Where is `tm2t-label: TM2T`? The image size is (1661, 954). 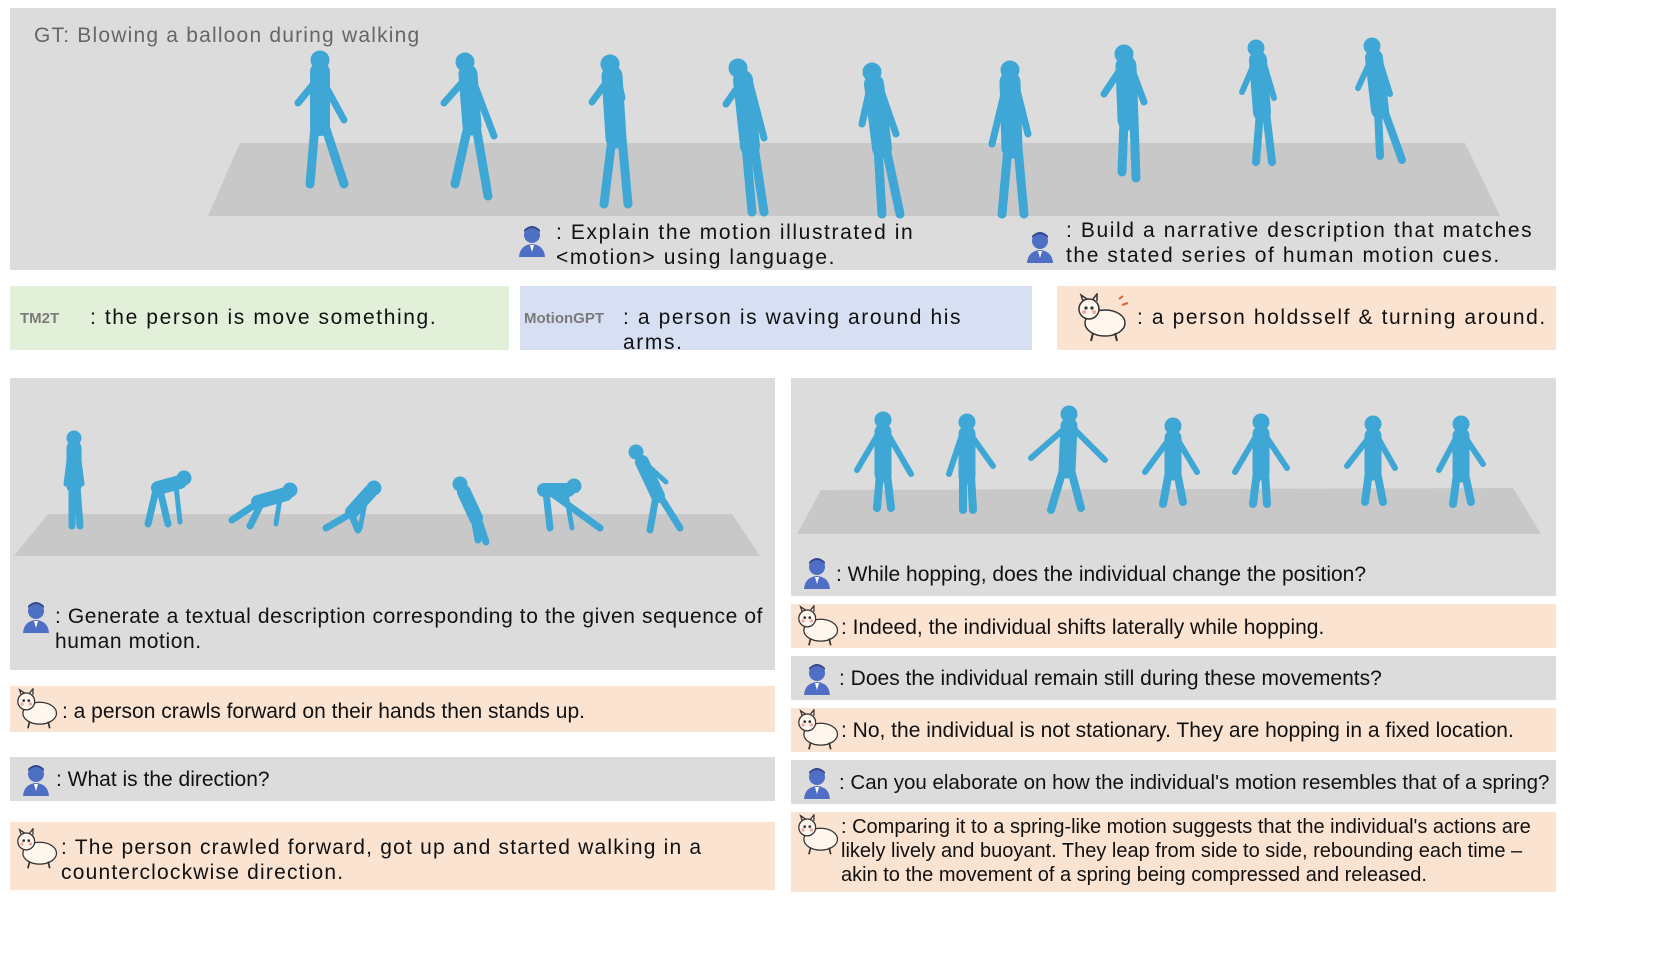
tm2t-label: TM2T is located at coordinates (40, 318).